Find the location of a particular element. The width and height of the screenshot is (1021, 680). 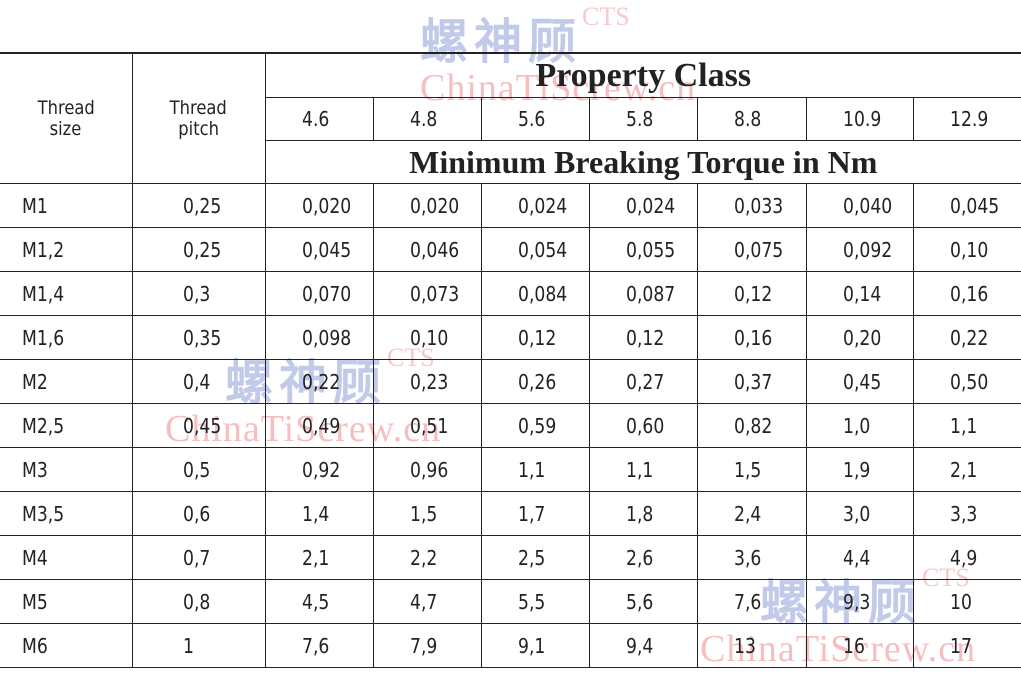

thread-pitch-value: 0,4 is located at coordinates (196, 381).